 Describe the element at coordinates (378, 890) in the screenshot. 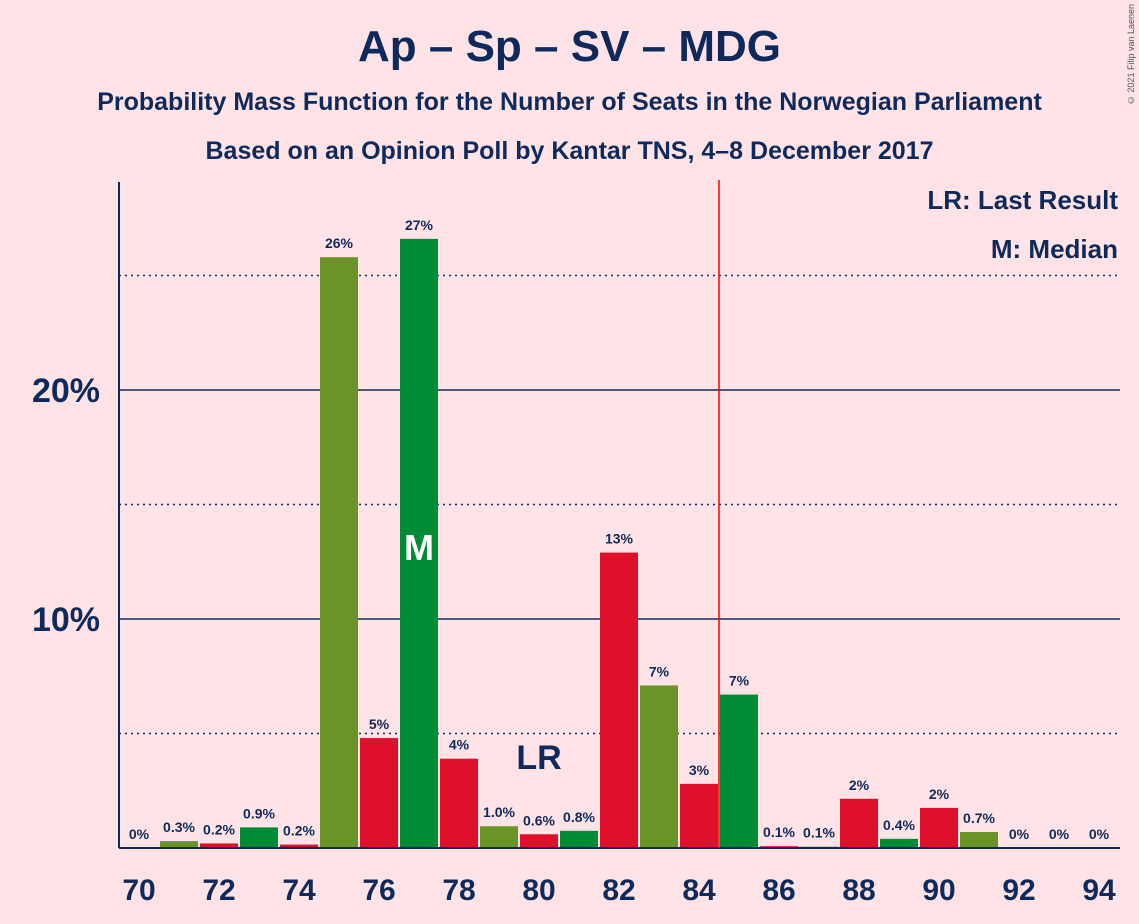

I see `x-tick-76: 76` at that location.